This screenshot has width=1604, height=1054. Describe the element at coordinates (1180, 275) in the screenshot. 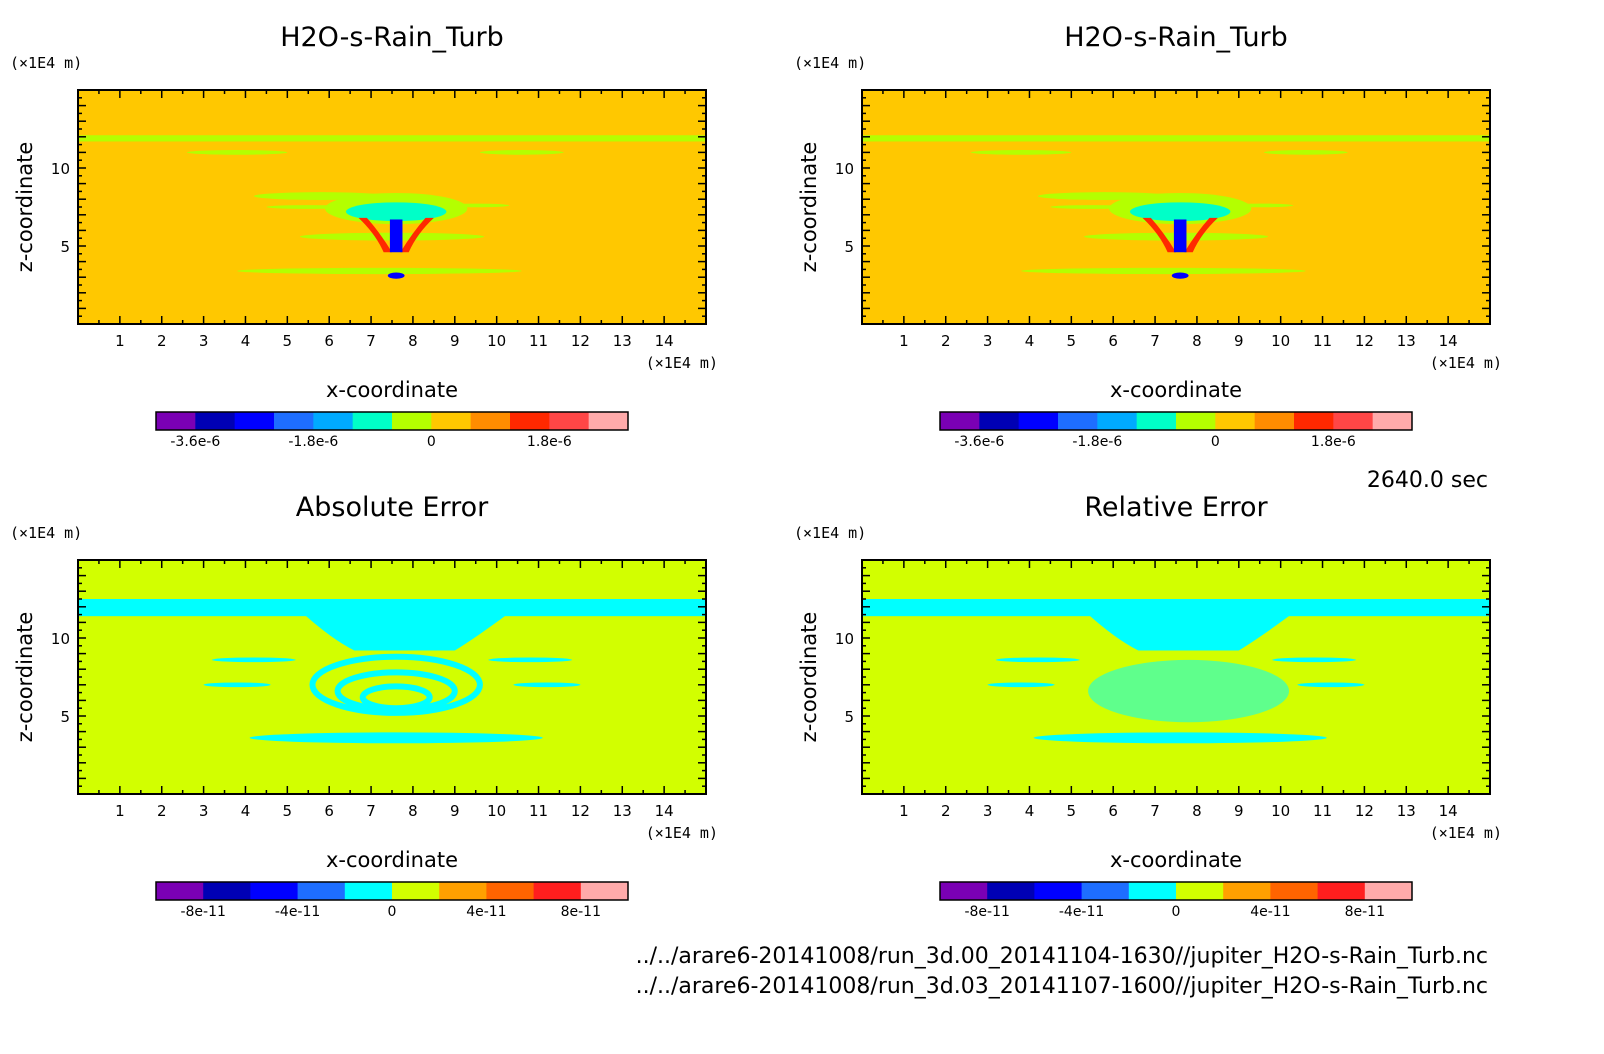

I see `plume-base` at that location.